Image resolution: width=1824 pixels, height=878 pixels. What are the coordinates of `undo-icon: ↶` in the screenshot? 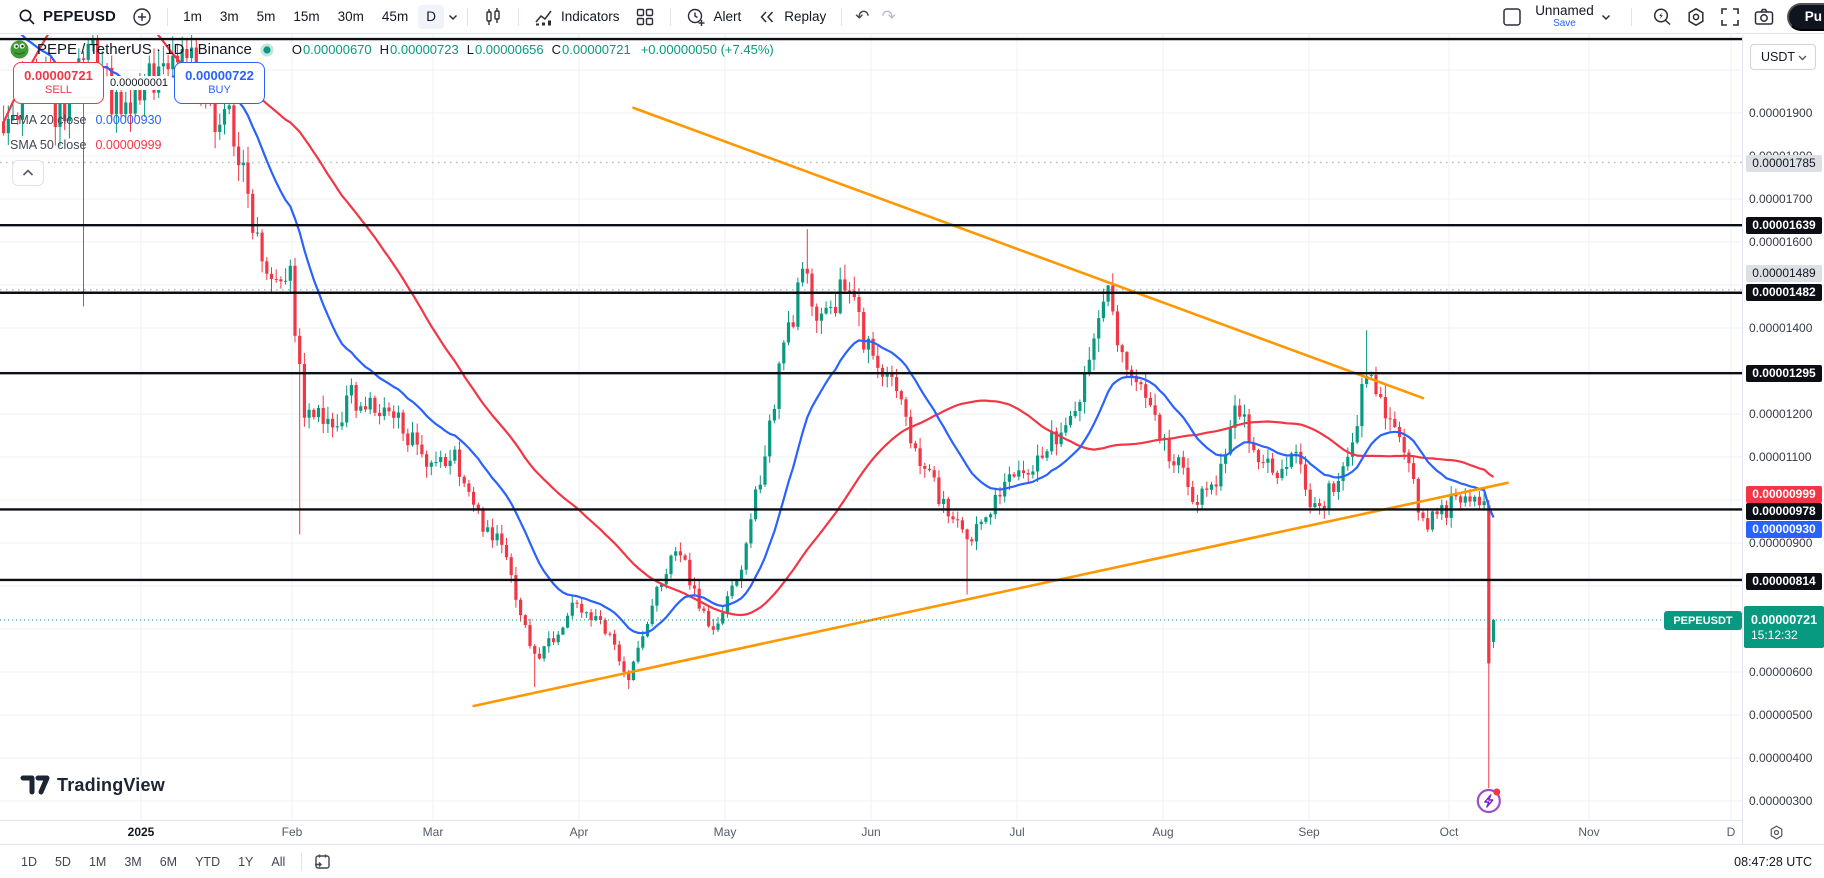 It's located at (862, 16).